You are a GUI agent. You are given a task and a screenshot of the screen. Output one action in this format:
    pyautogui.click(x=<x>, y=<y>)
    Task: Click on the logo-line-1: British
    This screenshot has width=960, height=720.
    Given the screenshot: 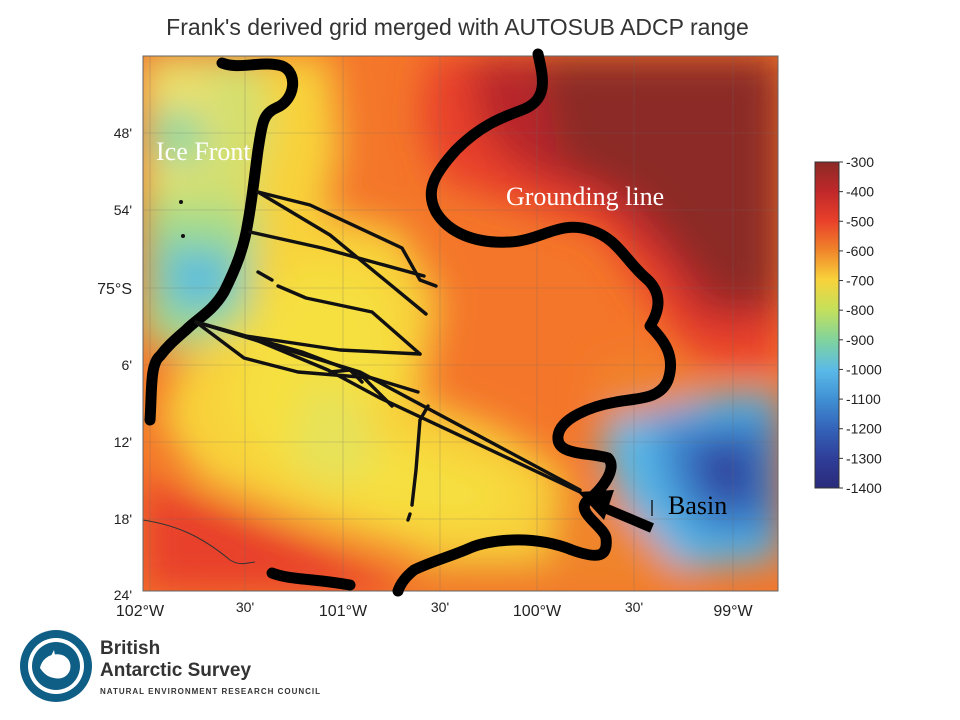 What is the action you would take?
    pyautogui.click(x=130, y=648)
    